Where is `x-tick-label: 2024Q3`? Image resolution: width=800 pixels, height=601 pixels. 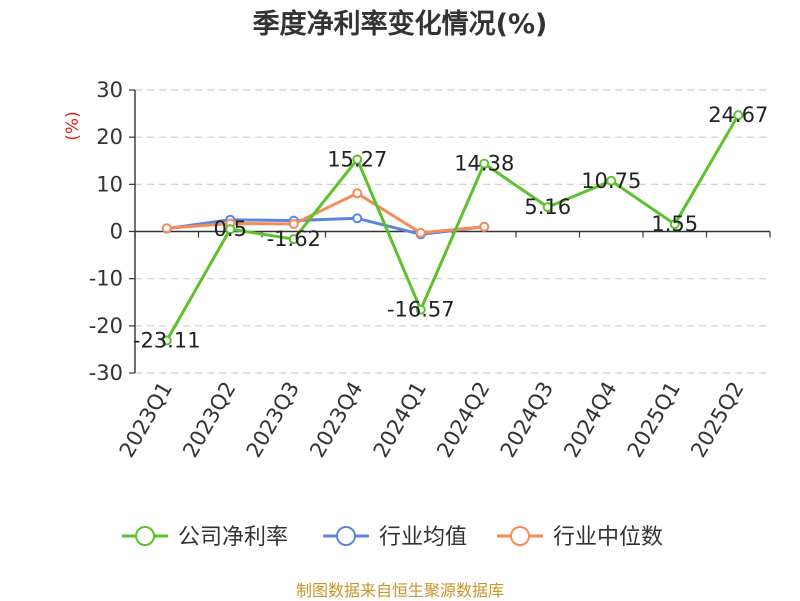
x-tick-label: 2024Q3 is located at coordinates (527, 420).